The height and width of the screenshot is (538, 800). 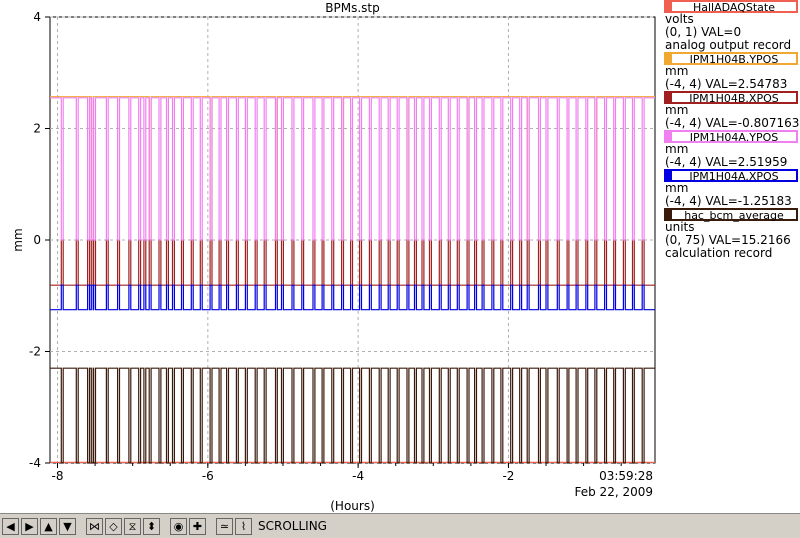 I want to click on legend-range-value: (-4, 4) VAL=-0.807163, so click(x=732, y=123).